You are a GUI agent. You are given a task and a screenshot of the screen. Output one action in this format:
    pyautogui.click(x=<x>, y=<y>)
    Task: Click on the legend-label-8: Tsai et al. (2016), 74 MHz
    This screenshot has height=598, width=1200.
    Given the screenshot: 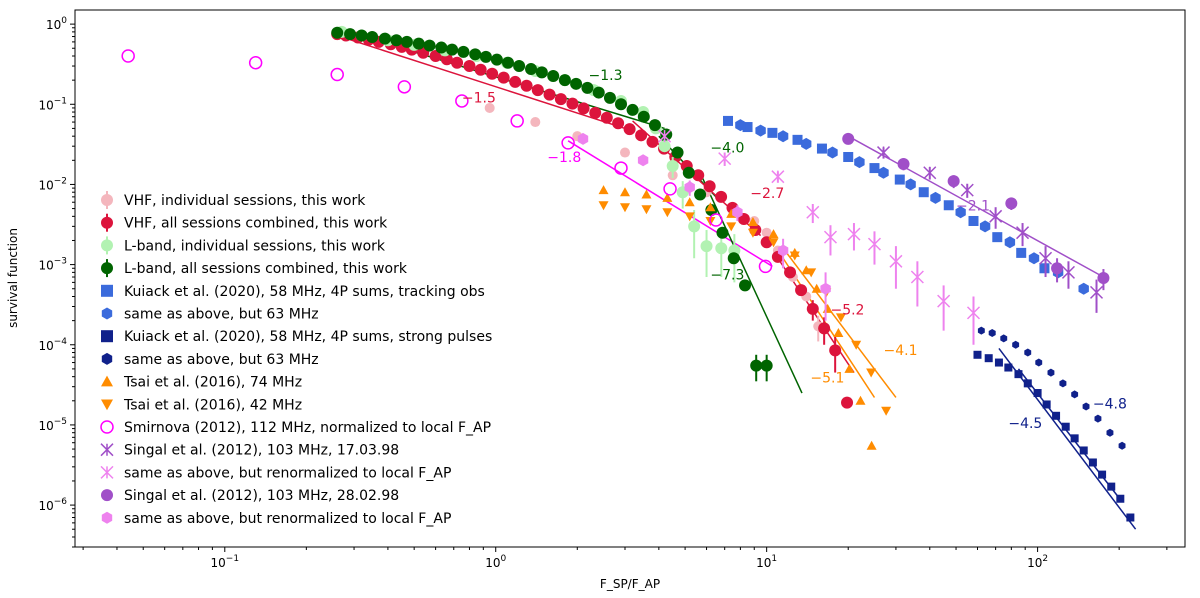 What is the action you would take?
    pyautogui.click(x=212, y=383)
    